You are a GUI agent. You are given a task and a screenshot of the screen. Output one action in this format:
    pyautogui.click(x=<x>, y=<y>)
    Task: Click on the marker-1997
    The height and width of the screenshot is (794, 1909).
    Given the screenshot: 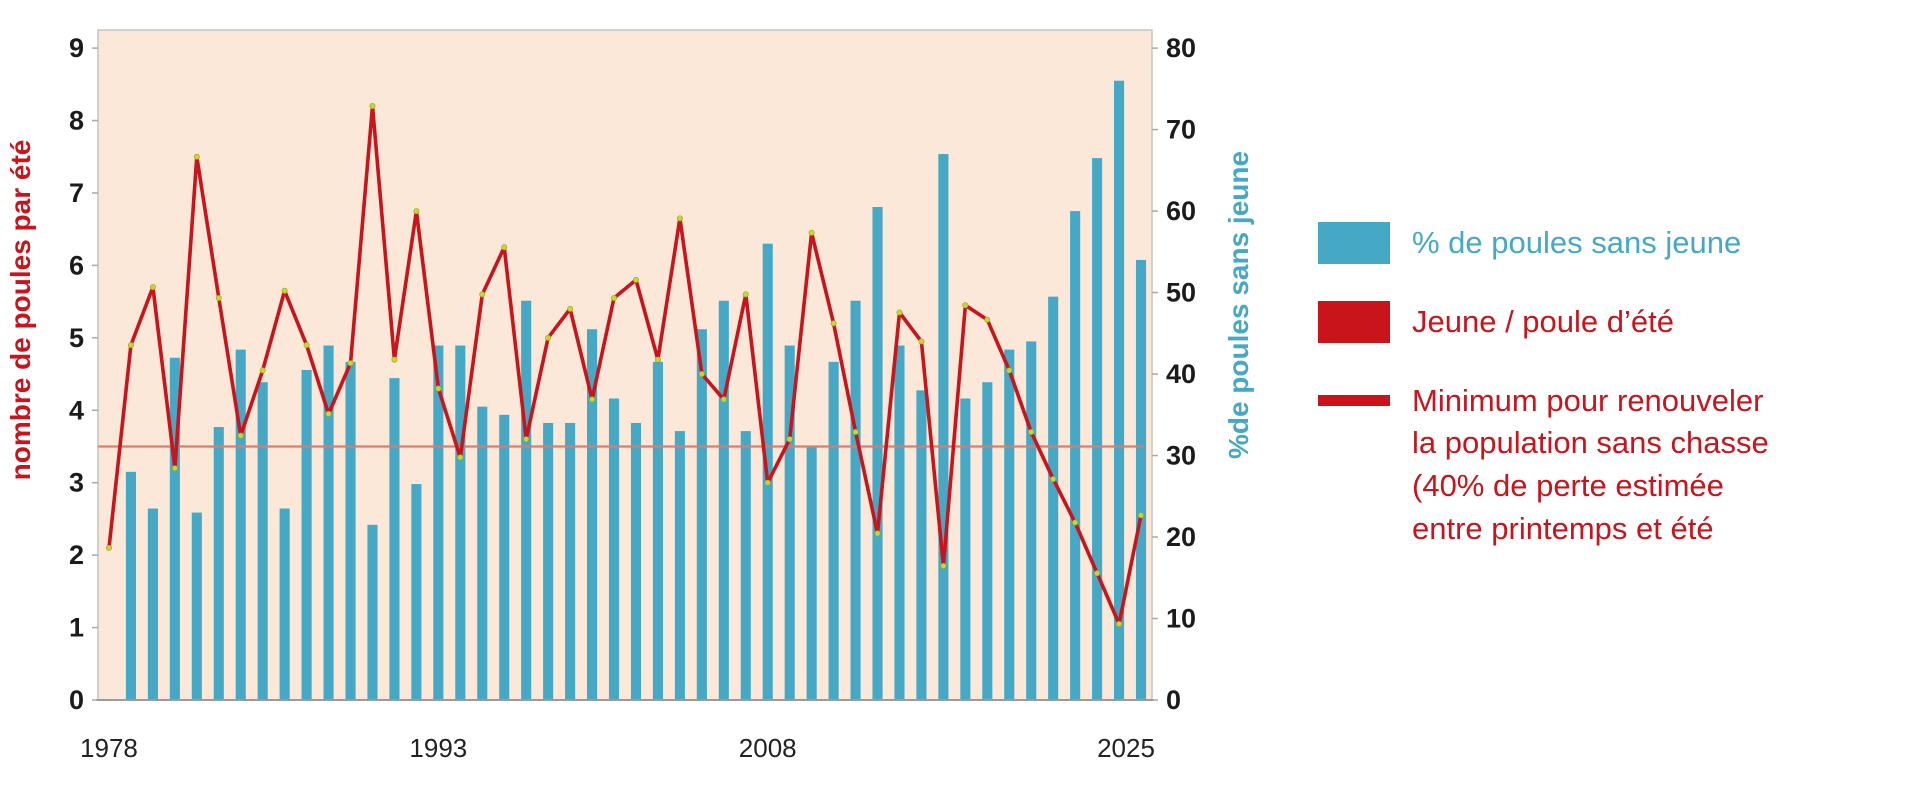 What is the action you would take?
    pyautogui.click(x=526, y=439)
    